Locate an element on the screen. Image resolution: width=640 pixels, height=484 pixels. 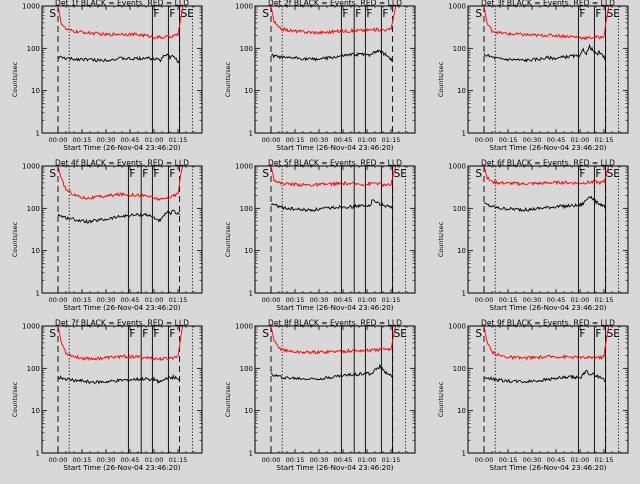
panel-title: Det 2f BLACK = Events, RED = LLD is located at coordinates (335, 4).